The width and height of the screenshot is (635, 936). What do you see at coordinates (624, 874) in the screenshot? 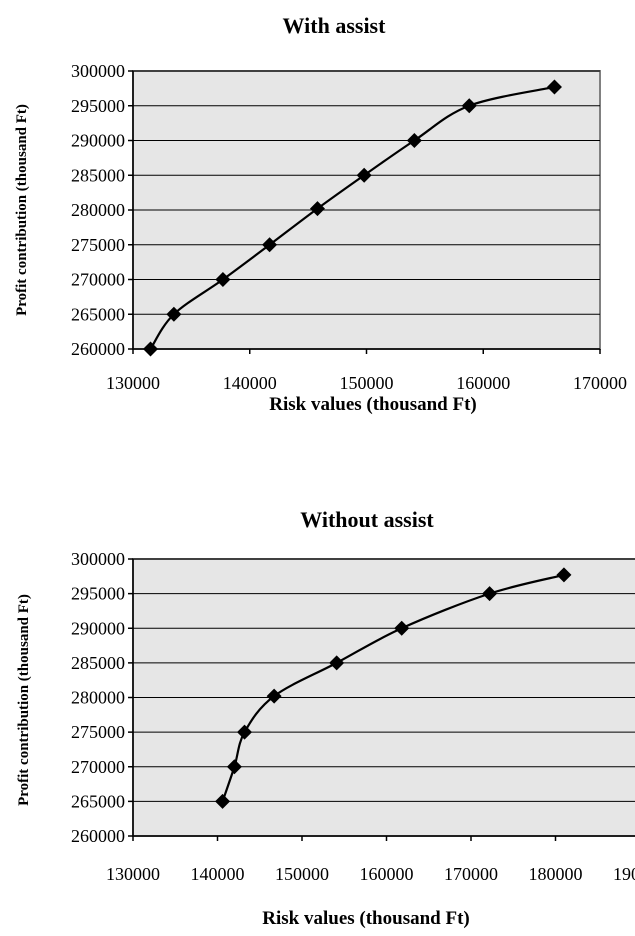
I see `x-tick-label: 190000` at bounding box center [624, 874].